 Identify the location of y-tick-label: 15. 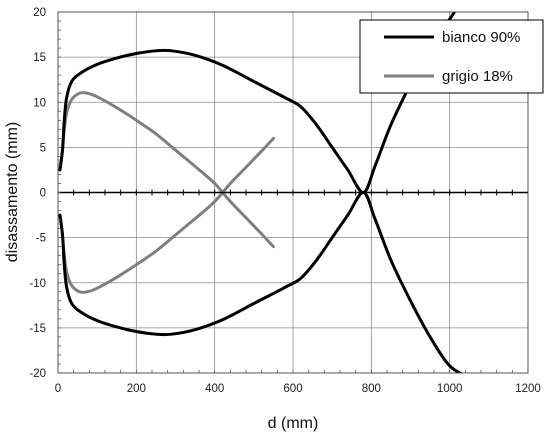
(39, 58).